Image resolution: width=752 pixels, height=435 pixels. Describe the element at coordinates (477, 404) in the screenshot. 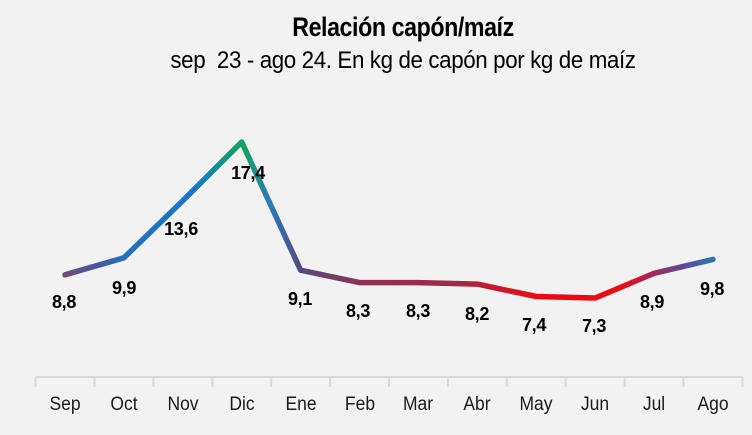

I see `x-tick-label-abr: Abr` at that location.